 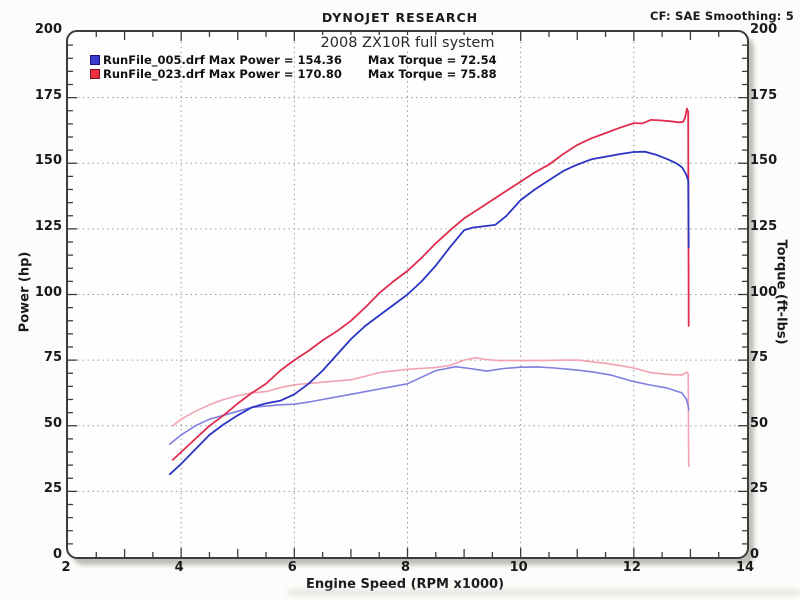 I want to click on y-left-tick-75: 75, so click(x=52, y=358).